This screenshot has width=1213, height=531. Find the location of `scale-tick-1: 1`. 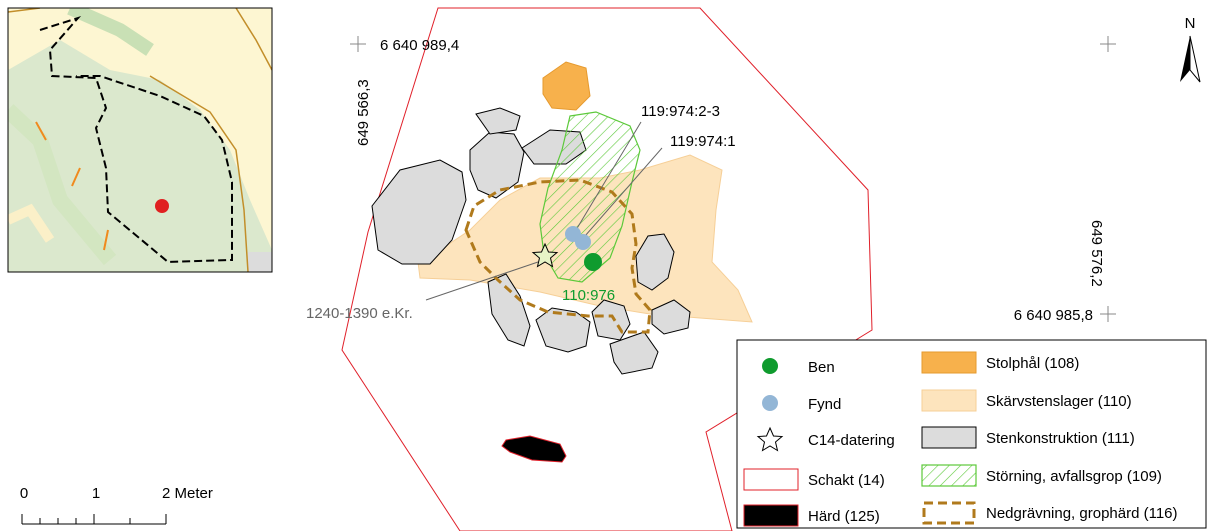

scale-tick-1: 1 is located at coordinates (96, 493).